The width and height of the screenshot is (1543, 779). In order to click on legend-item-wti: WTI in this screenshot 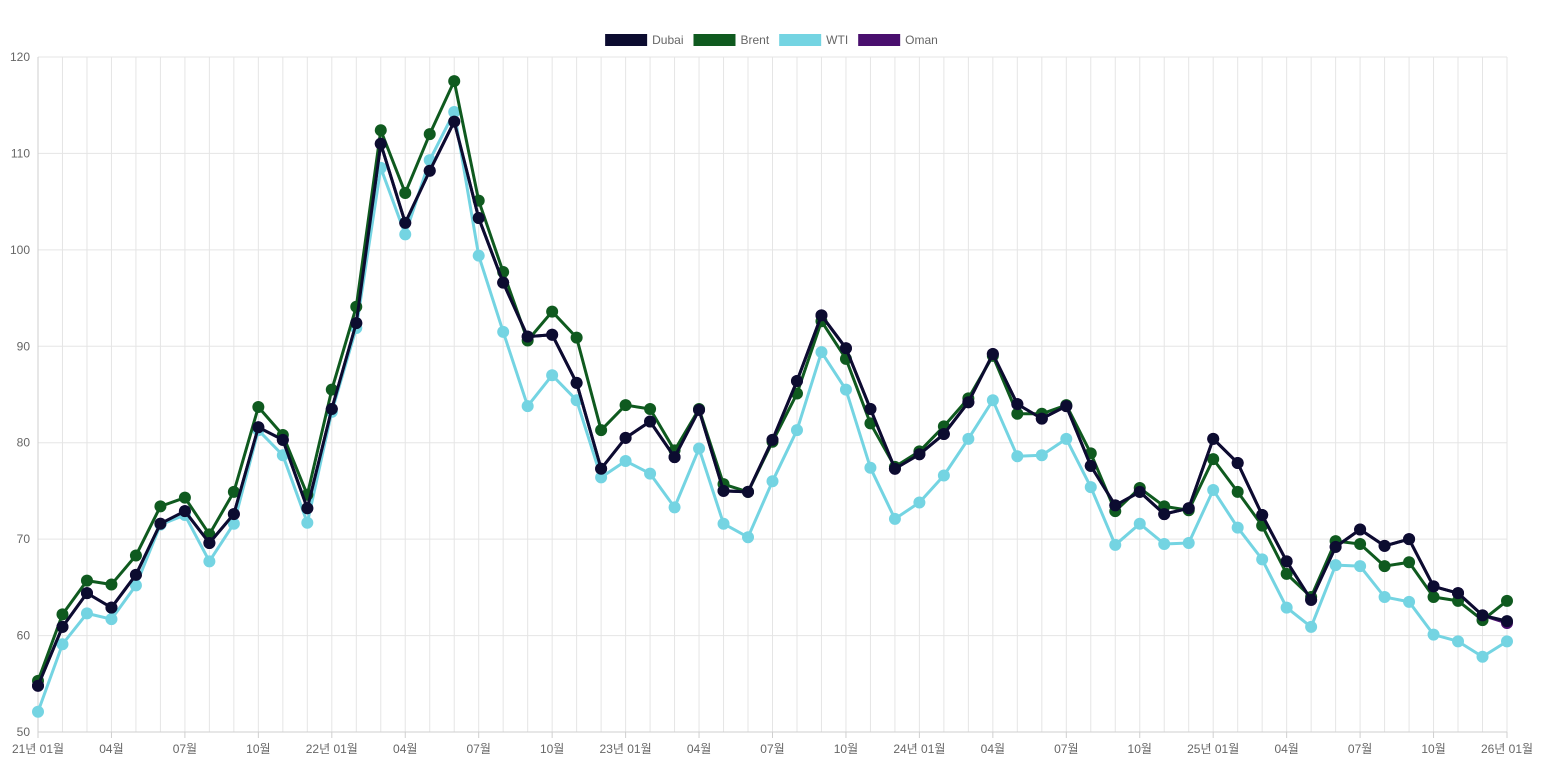, I will do `click(813, 40)`.